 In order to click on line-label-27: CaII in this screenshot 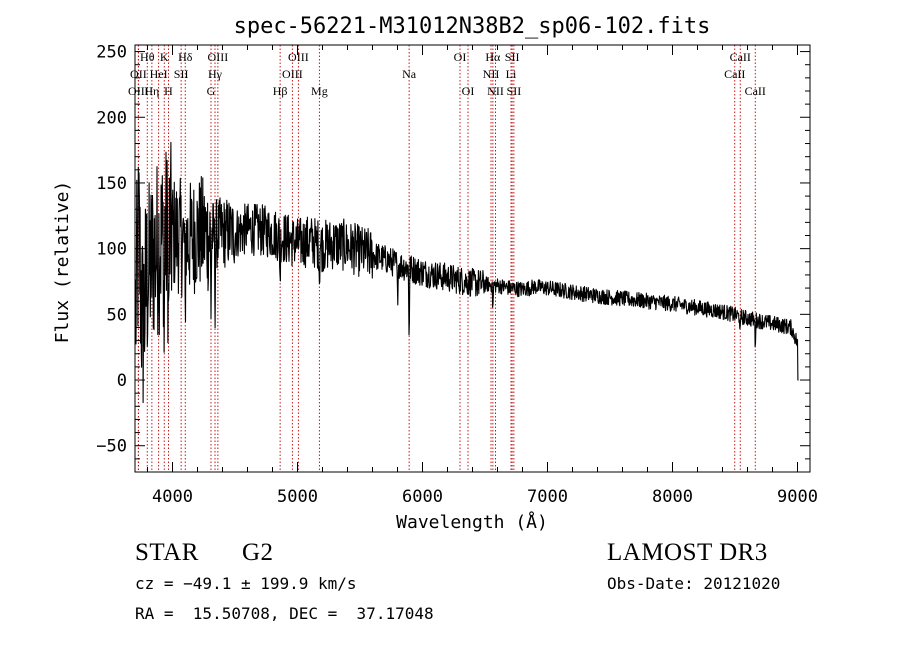, I will do `click(755, 91)`.